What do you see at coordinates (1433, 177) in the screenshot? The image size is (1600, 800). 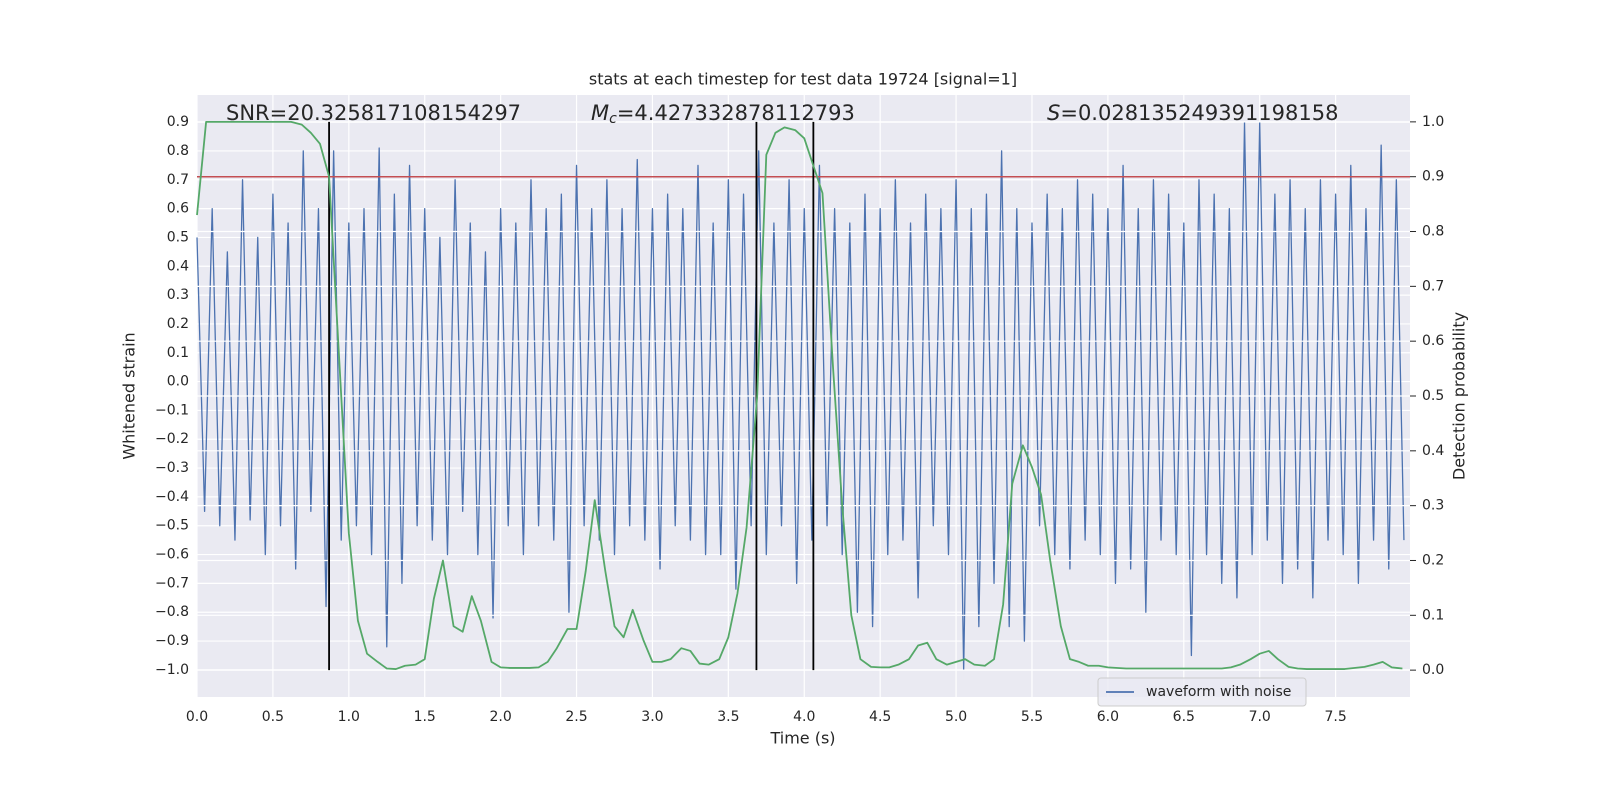 I see `y2-tick-label: 0.9` at bounding box center [1433, 177].